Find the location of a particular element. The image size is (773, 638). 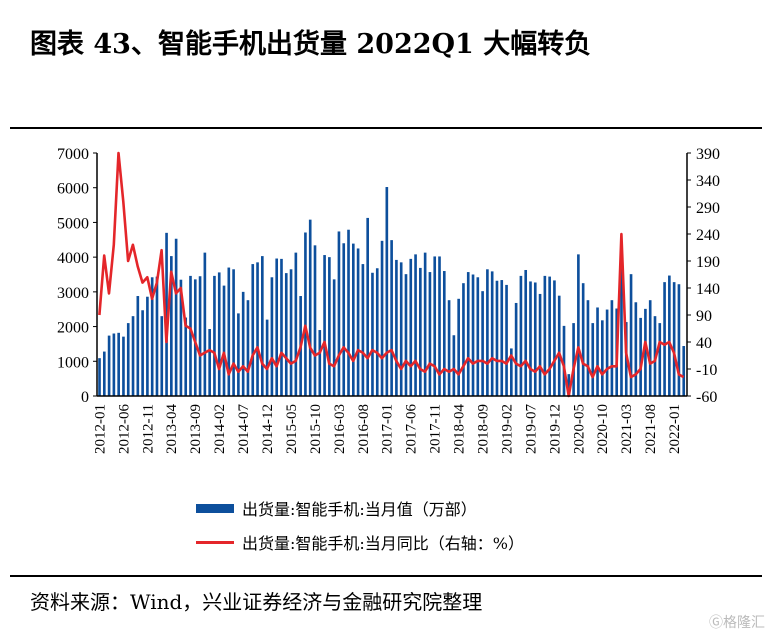

x-tick-label: 2020-05 is located at coordinates (579, 429).